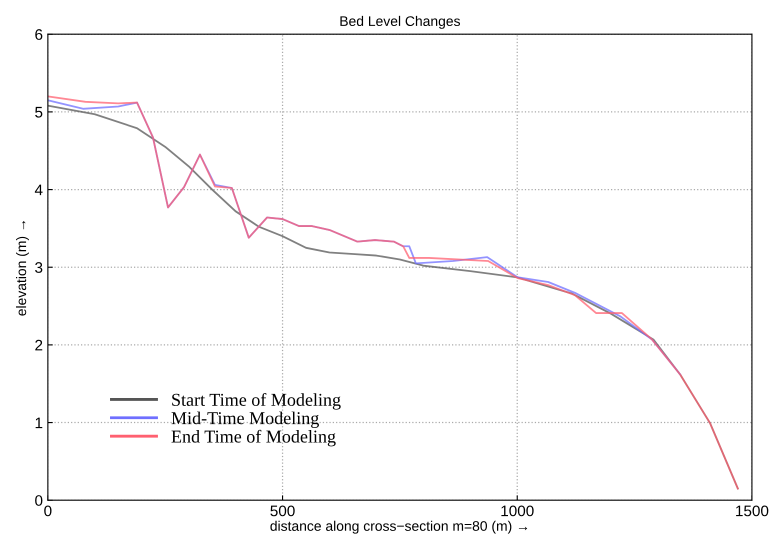  I want to click on y-tick-label: 4, so click(38, 190).